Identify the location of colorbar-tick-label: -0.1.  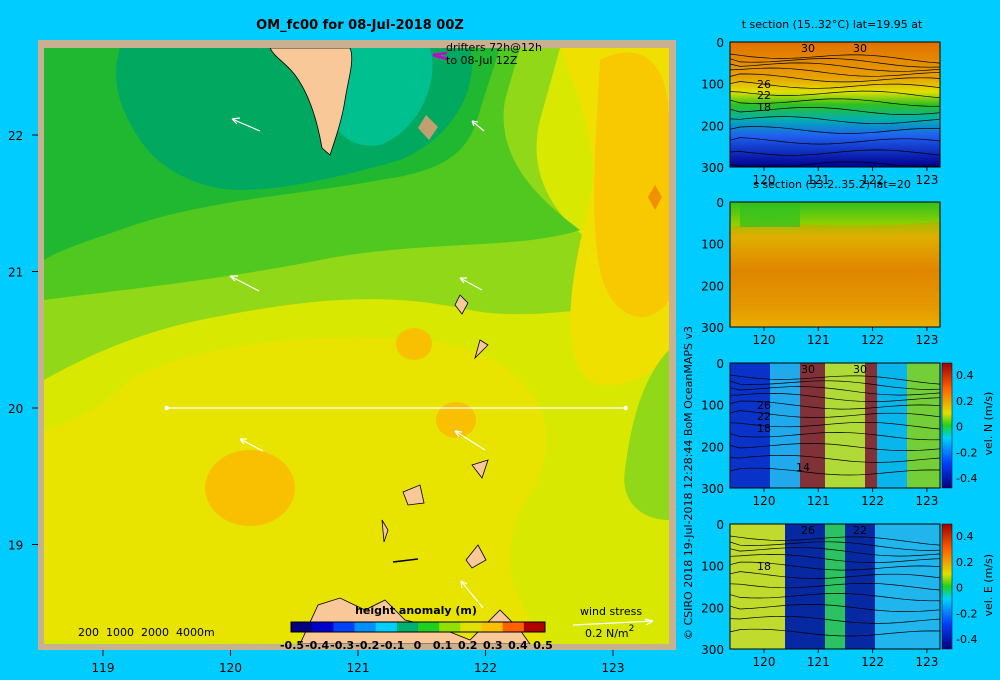
(392, 645).